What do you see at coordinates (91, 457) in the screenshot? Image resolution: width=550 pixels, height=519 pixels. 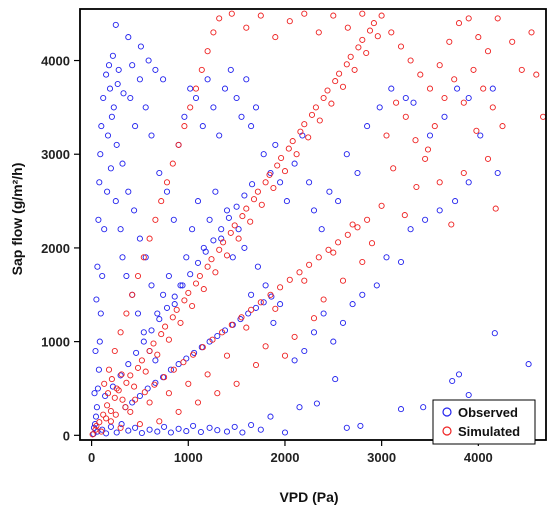 I see `x-tick-label: 0` at bounding box center [91, 457].